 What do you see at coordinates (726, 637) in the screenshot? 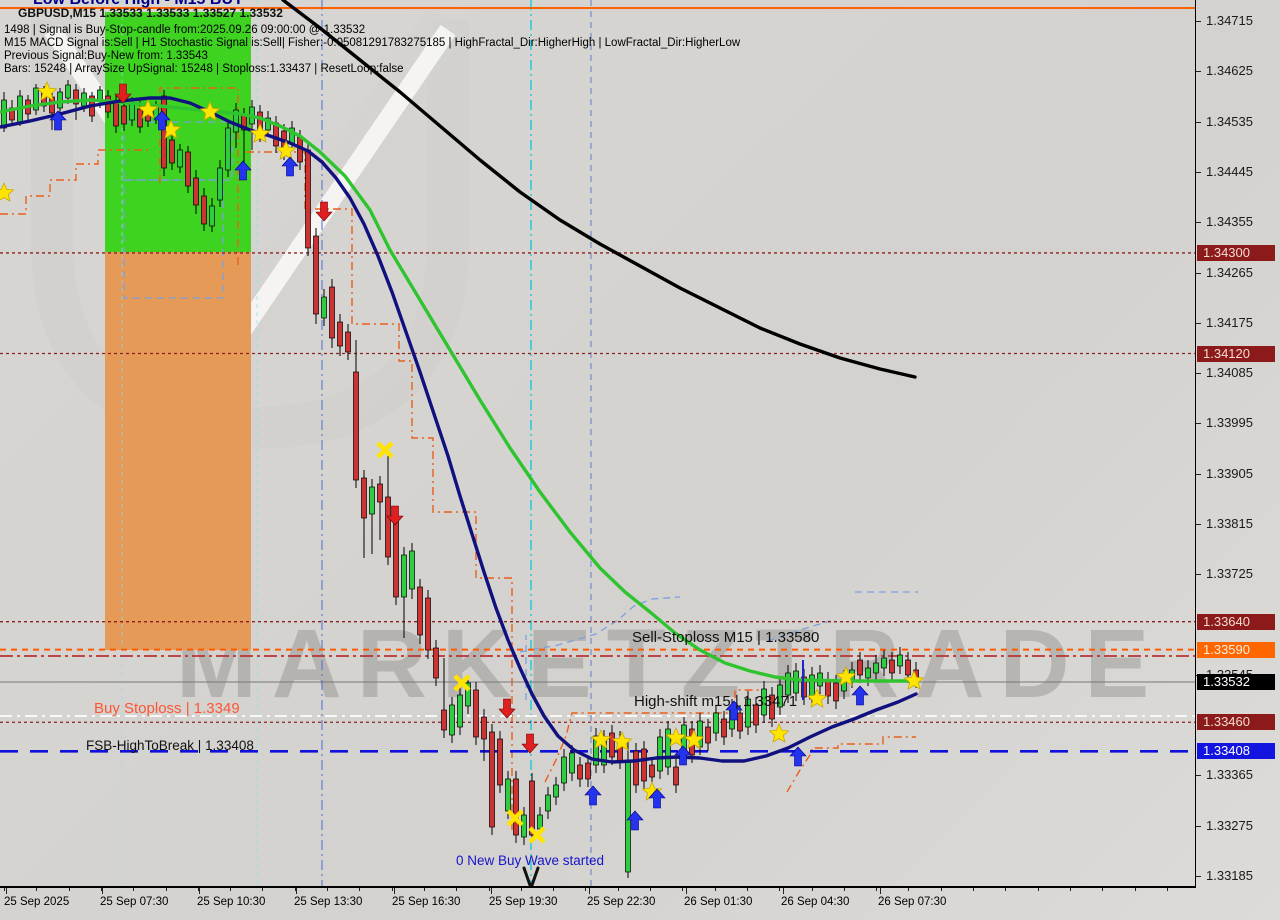
I see `sell-stoploss-label: Sell-Stoploss M15 | 1.33580` at bounding box center [726, 637].